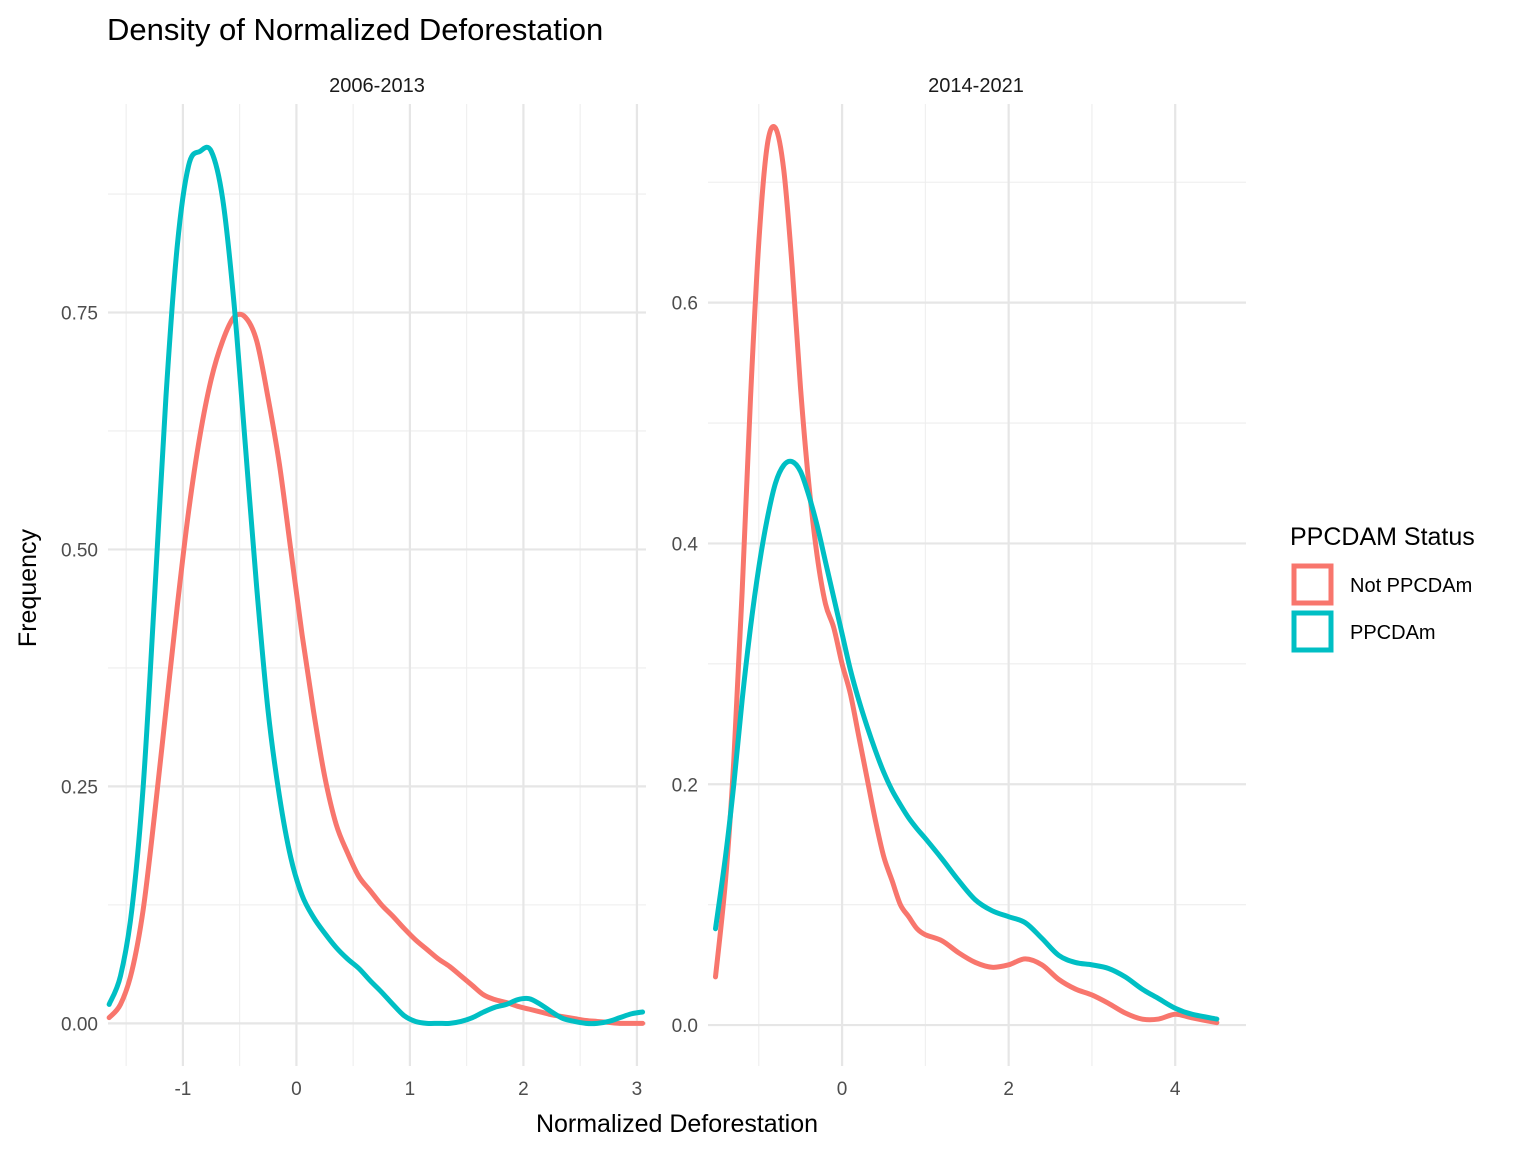 Image resolution: width=1536 pixels, height=1152 pixels. Describe the element at coordinates (182, 1089) in the screenshot. I see `x-tick-label: -1` at that location.